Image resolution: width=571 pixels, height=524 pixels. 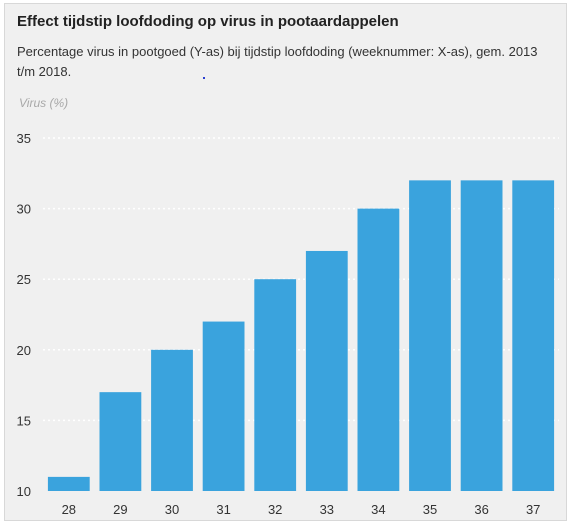 What do you see at coordinates (69, 509) in the screenshot?
I see `x-tick-label: 28` at bounding box center [69, 509].